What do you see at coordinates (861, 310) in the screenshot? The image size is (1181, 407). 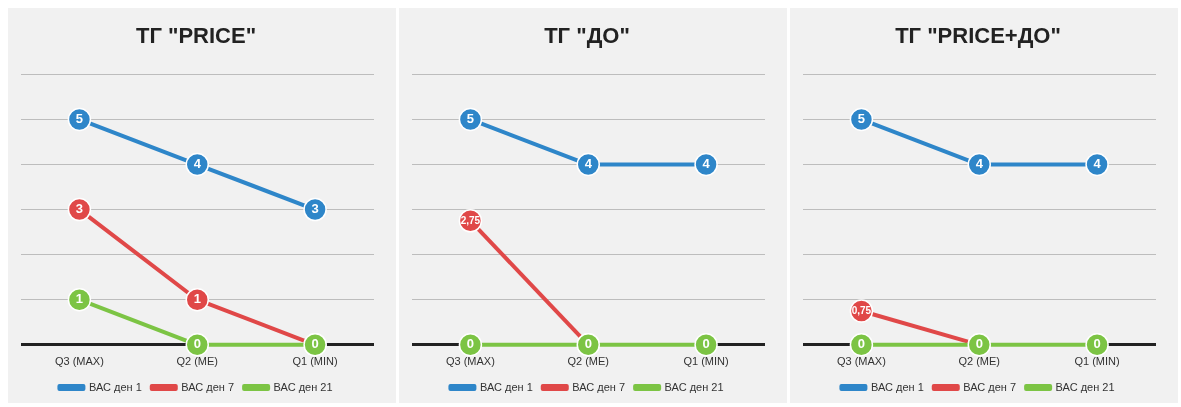 I see `data-label: 0,75` at bounding box center [861, 310].